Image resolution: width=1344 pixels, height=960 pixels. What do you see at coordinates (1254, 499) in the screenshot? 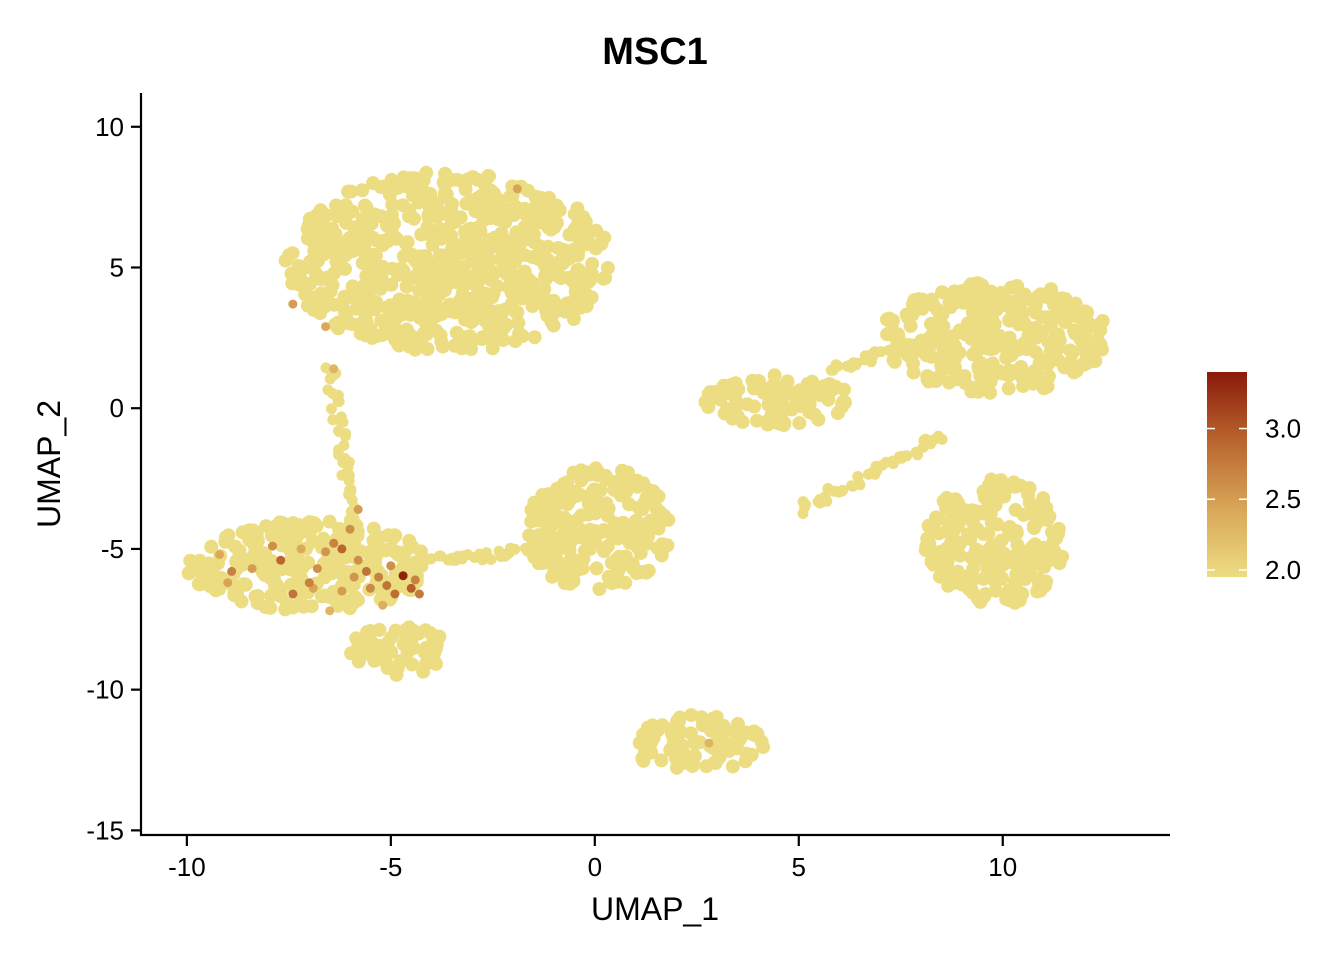
I see `colorbar-ticks: 2.0 2.5 3.0` at bounding box center [1254, 499].